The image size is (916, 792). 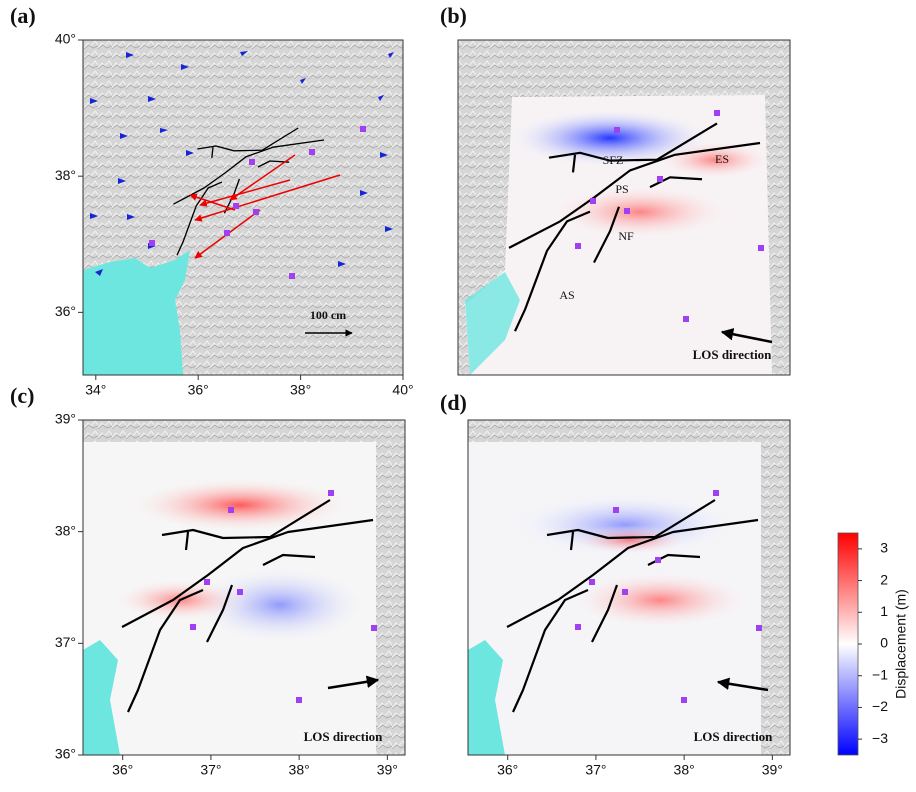 What do you see at coordinates (328, 315) in the screenshot?
I see `scale-label: 100 cm` at bounding box center [328, 315].